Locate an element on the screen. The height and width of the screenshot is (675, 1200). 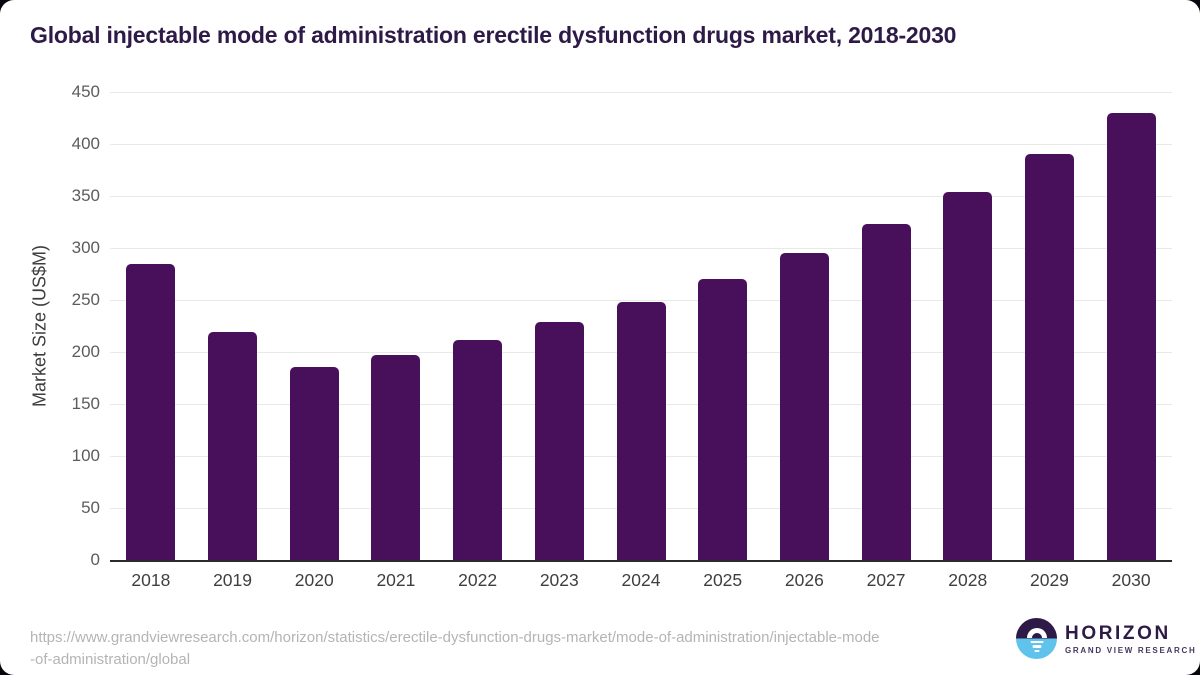
horizon-logo: HORIZON GRAND VIEW RESEARCH is located at coordinates (1106, 638).